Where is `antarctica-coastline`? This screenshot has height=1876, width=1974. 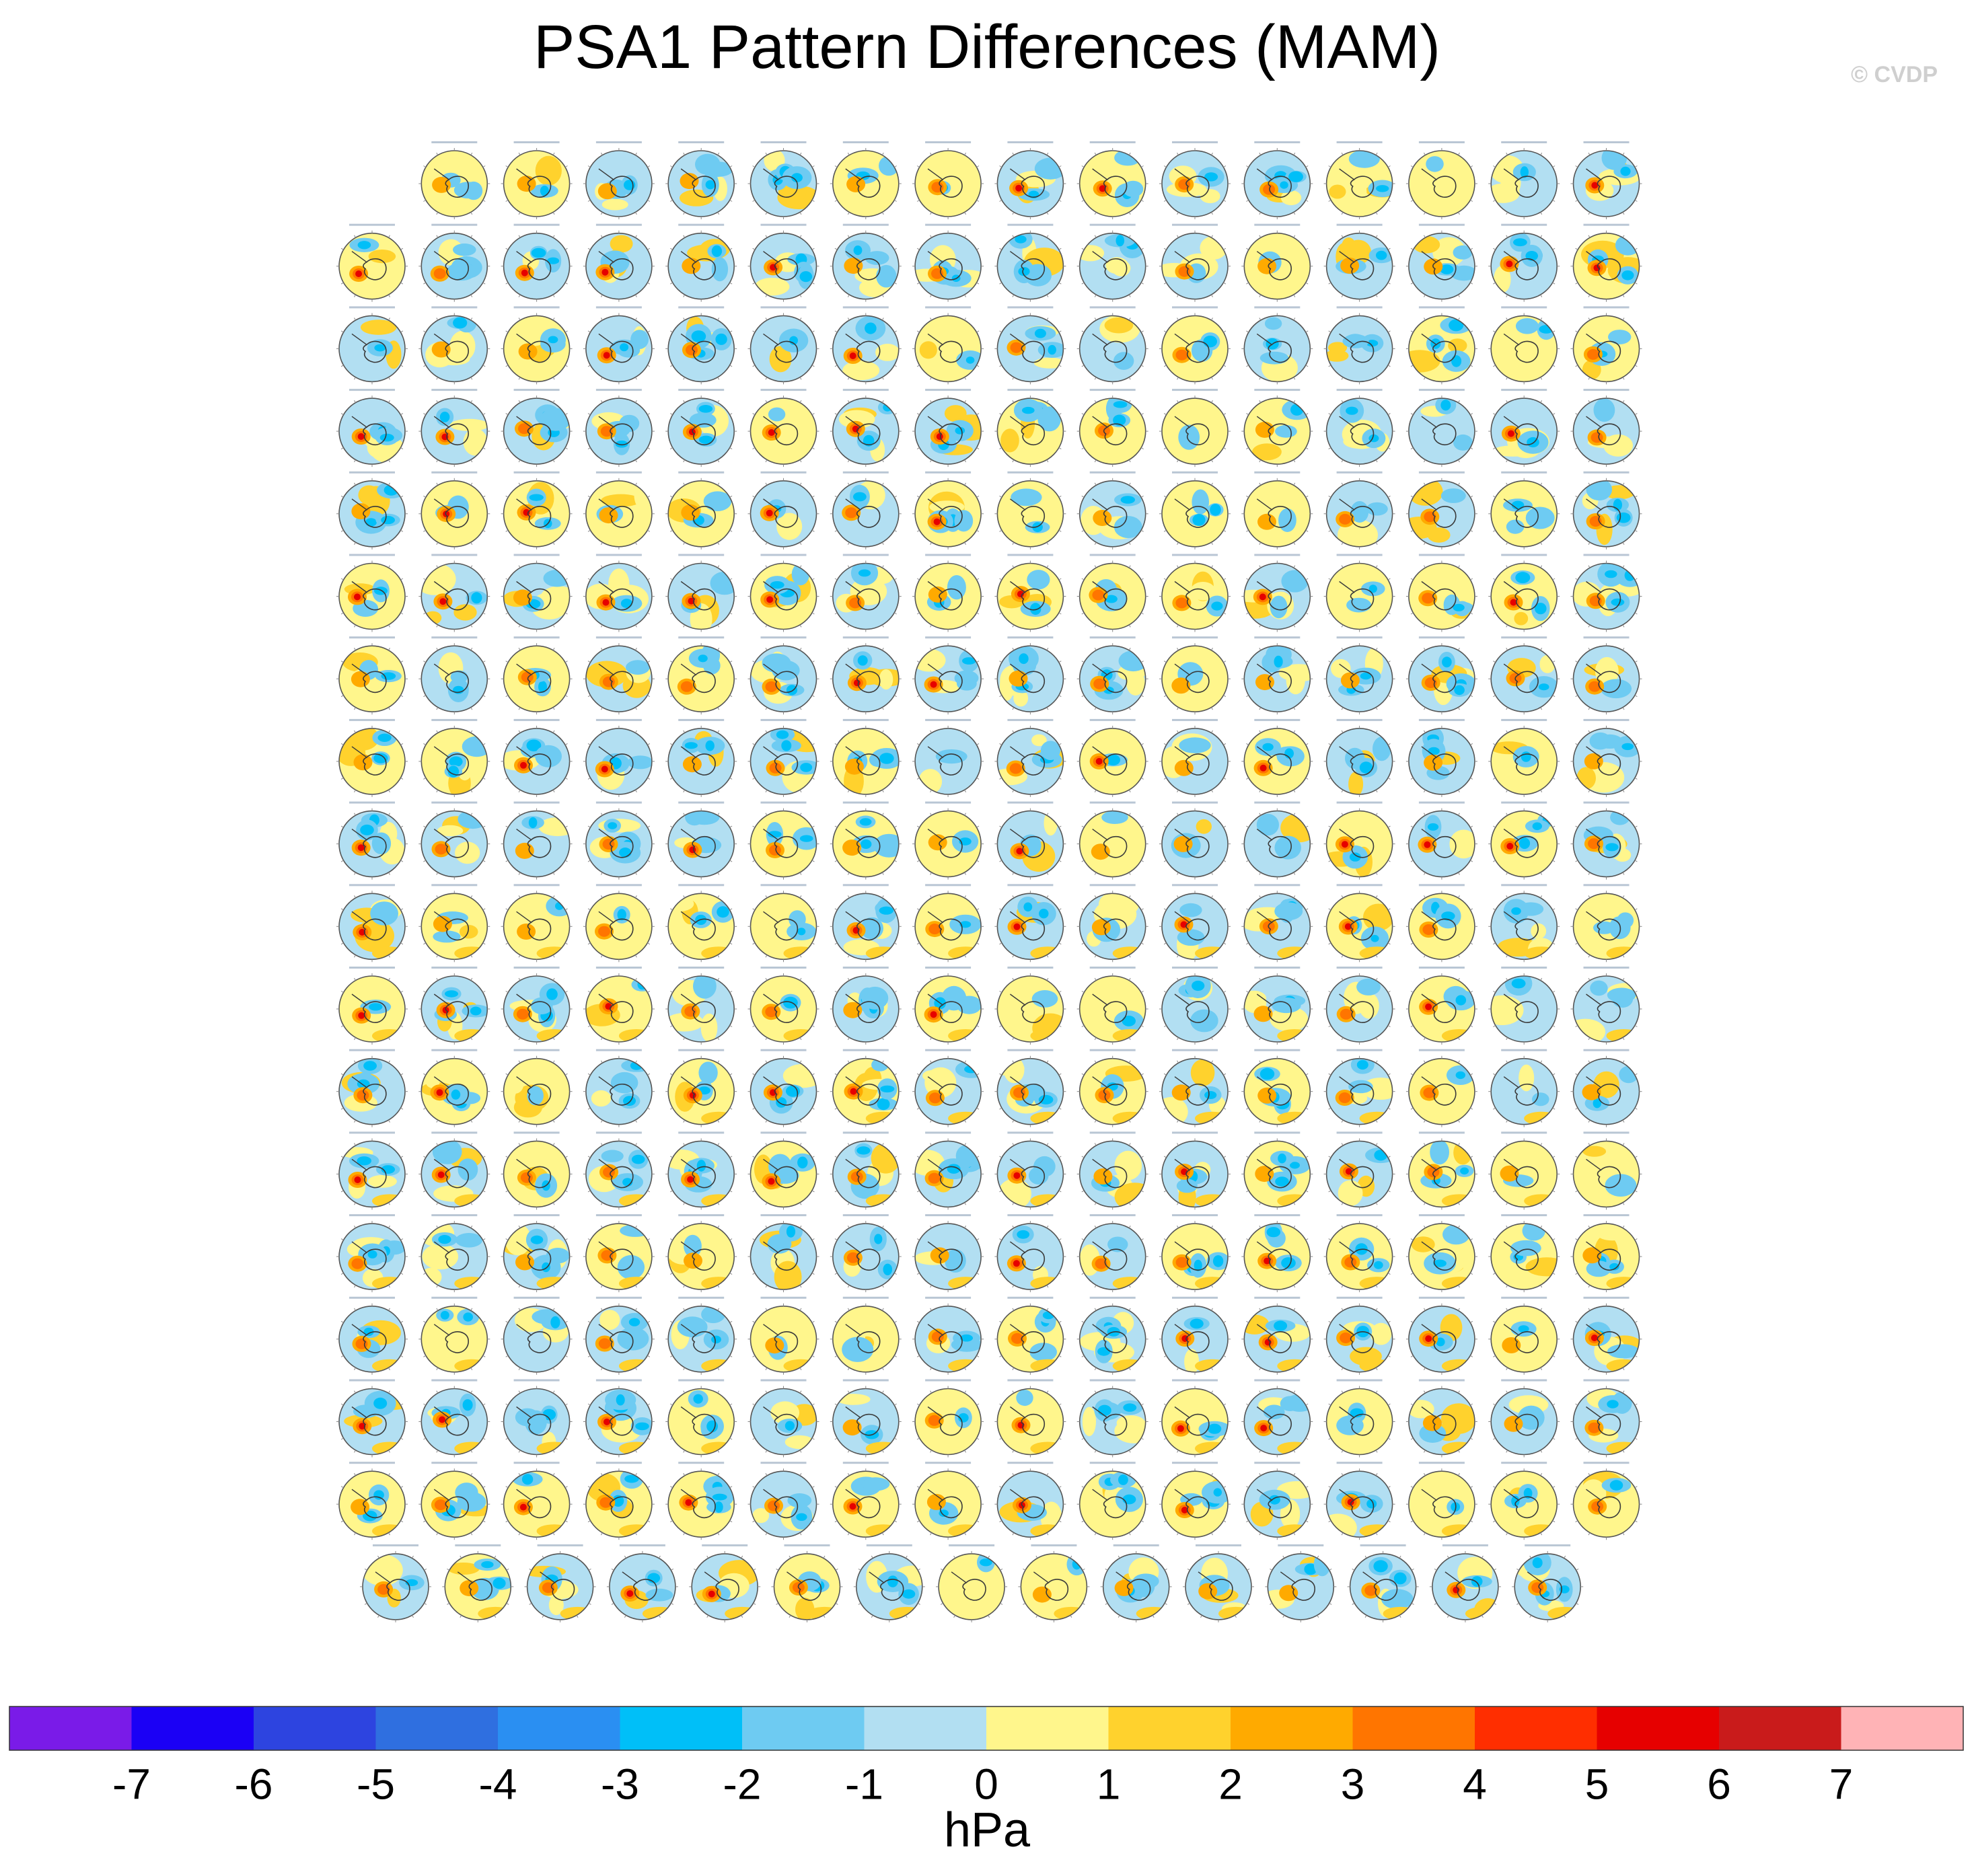
antarctica-coastline is located at coordinates (1363, 269).